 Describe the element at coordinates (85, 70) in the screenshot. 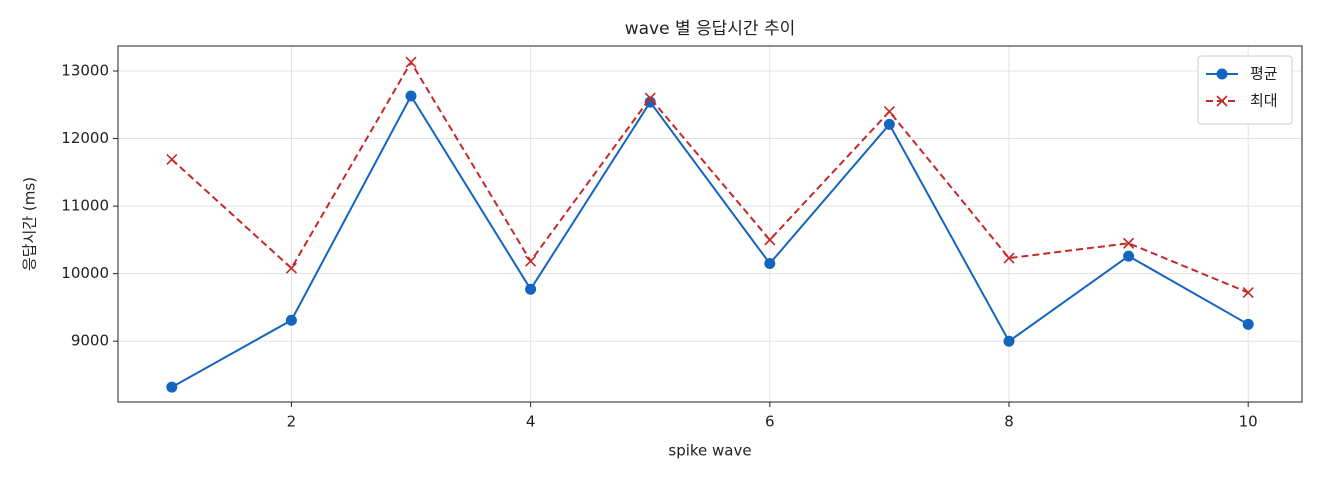

I see `y-tick-label: 13000` at that location.